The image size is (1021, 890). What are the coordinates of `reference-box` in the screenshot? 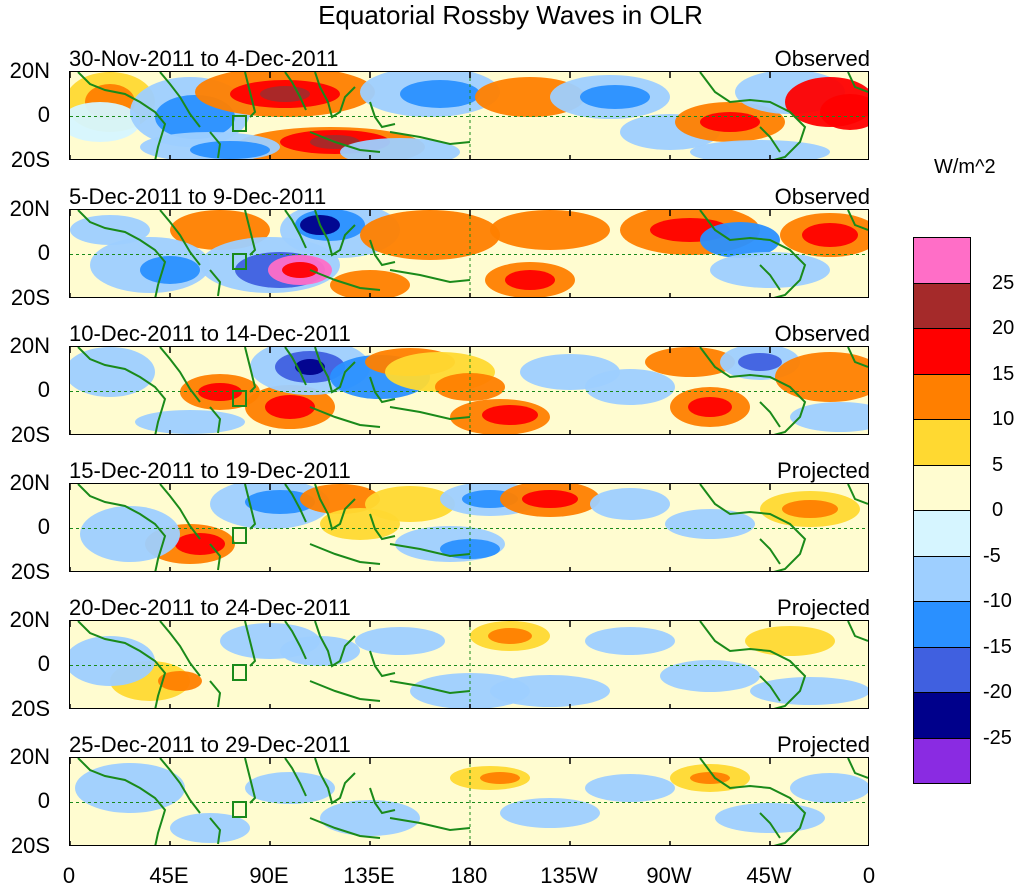 It's located at (239, 809).